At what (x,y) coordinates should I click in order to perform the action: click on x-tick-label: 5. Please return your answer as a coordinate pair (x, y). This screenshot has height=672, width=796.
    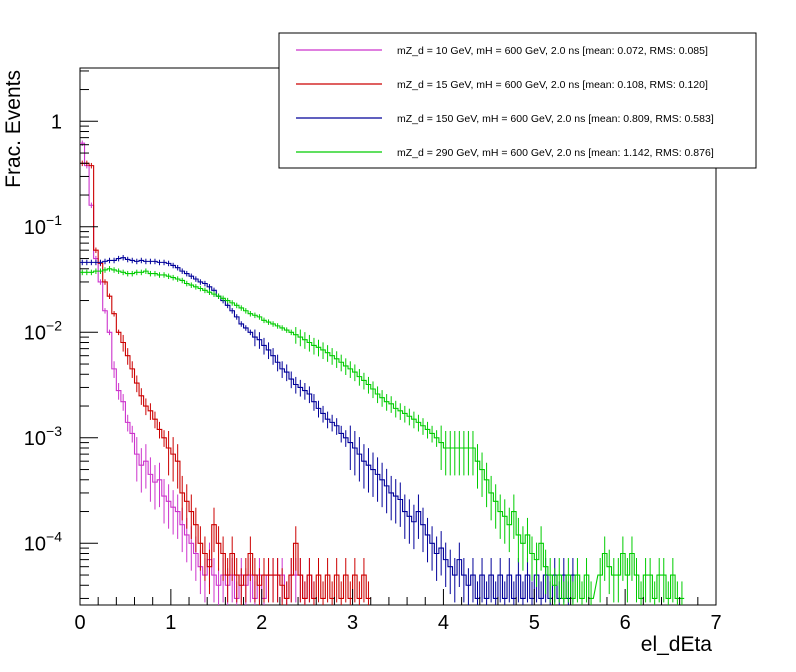
    Looking at the image, I should click on (534, 623).